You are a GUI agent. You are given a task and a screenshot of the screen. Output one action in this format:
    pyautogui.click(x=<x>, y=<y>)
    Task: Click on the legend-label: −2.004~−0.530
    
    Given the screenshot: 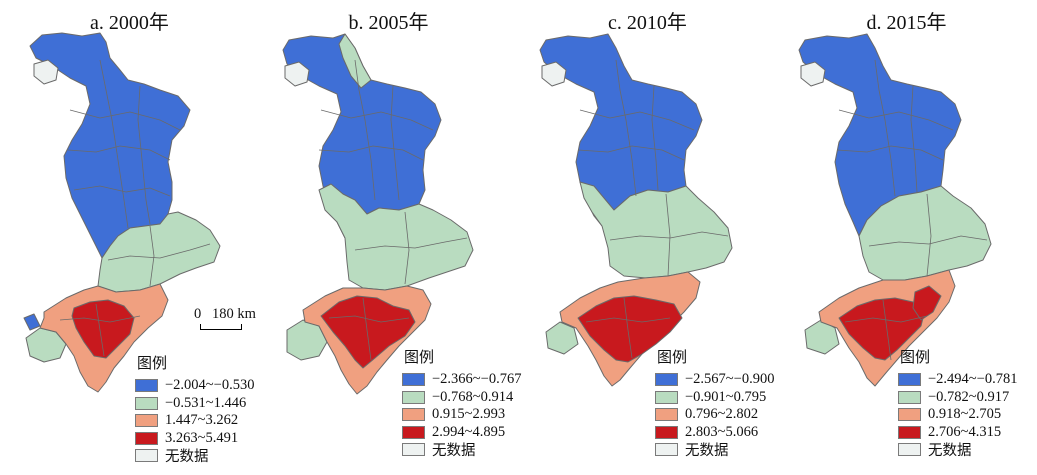 What is the action you would take?
    pyautogui.click(x=210, y=385)
    